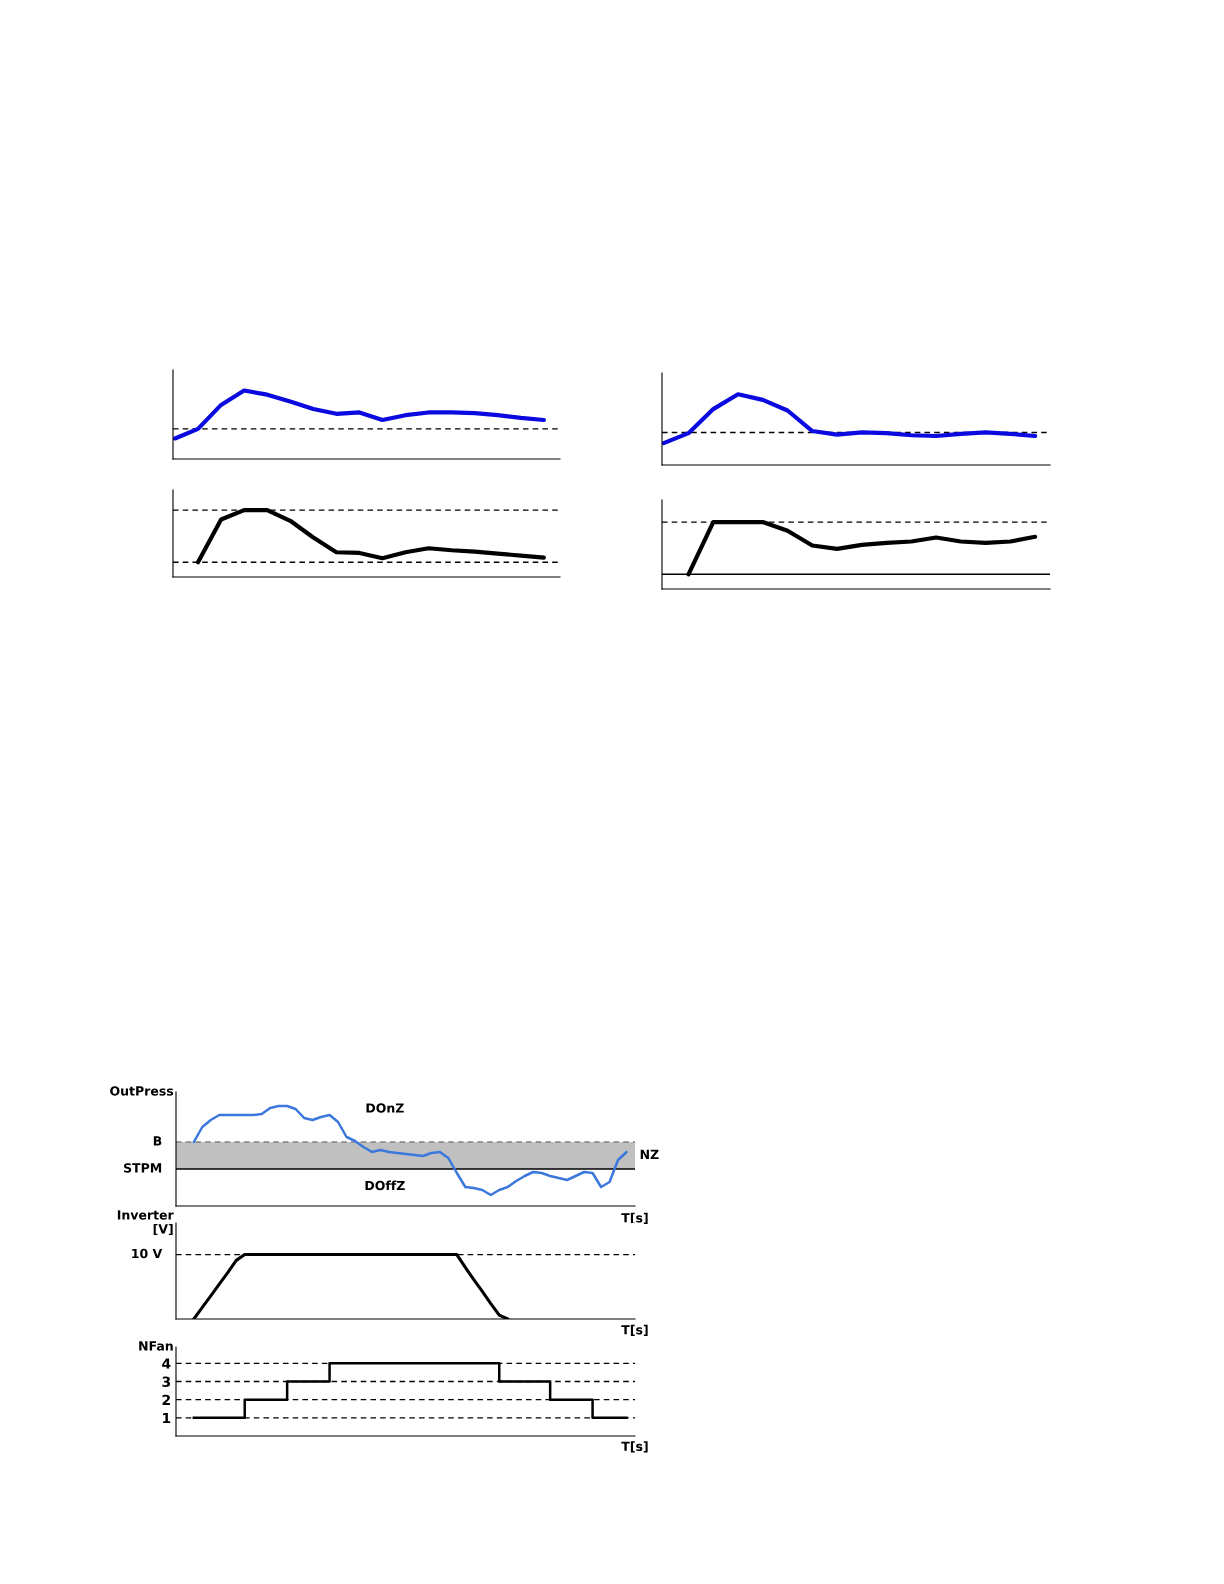  I want to click on band-label: NZ, so click(649, 1154).